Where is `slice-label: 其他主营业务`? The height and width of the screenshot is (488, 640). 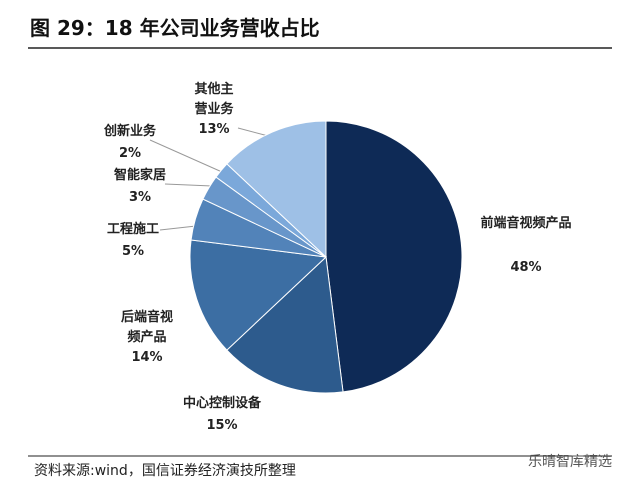
slice-label: 其他主营业务 is located at coordinates (214, 99).